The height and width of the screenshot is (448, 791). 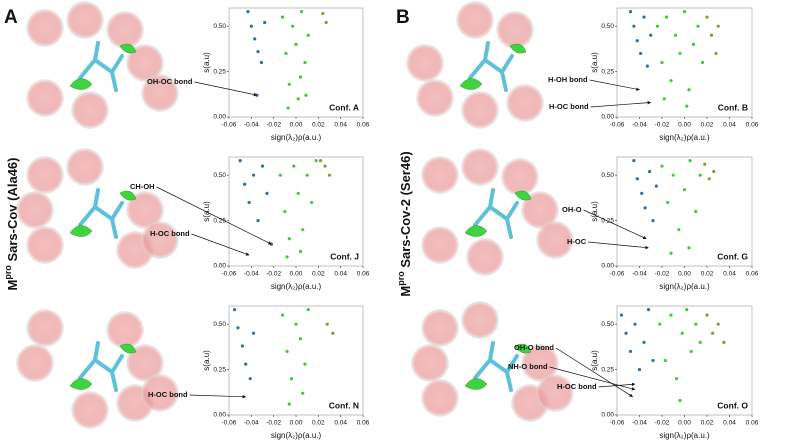 I want to click on bond-label: OH-O, so click(x=572, y=209).